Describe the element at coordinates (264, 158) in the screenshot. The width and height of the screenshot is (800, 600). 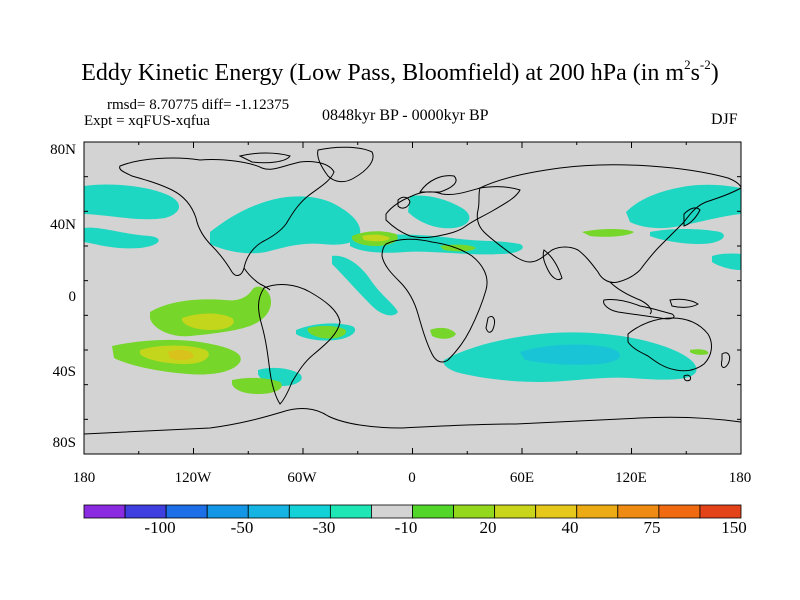
I see `coast-arctic-islands` at that location.